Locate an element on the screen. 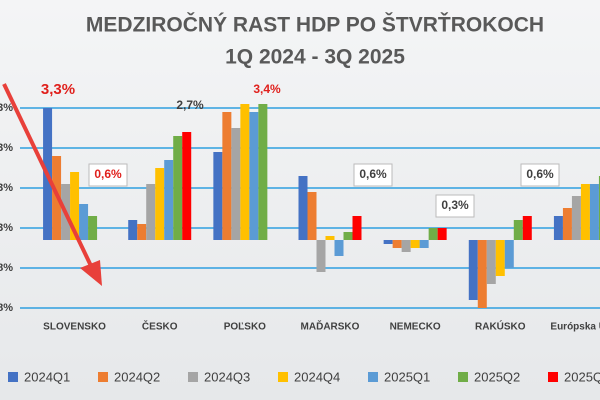  chart-subtitle: 1Q 2024 - 3Q 2025 is located at coordinates (315, 57).